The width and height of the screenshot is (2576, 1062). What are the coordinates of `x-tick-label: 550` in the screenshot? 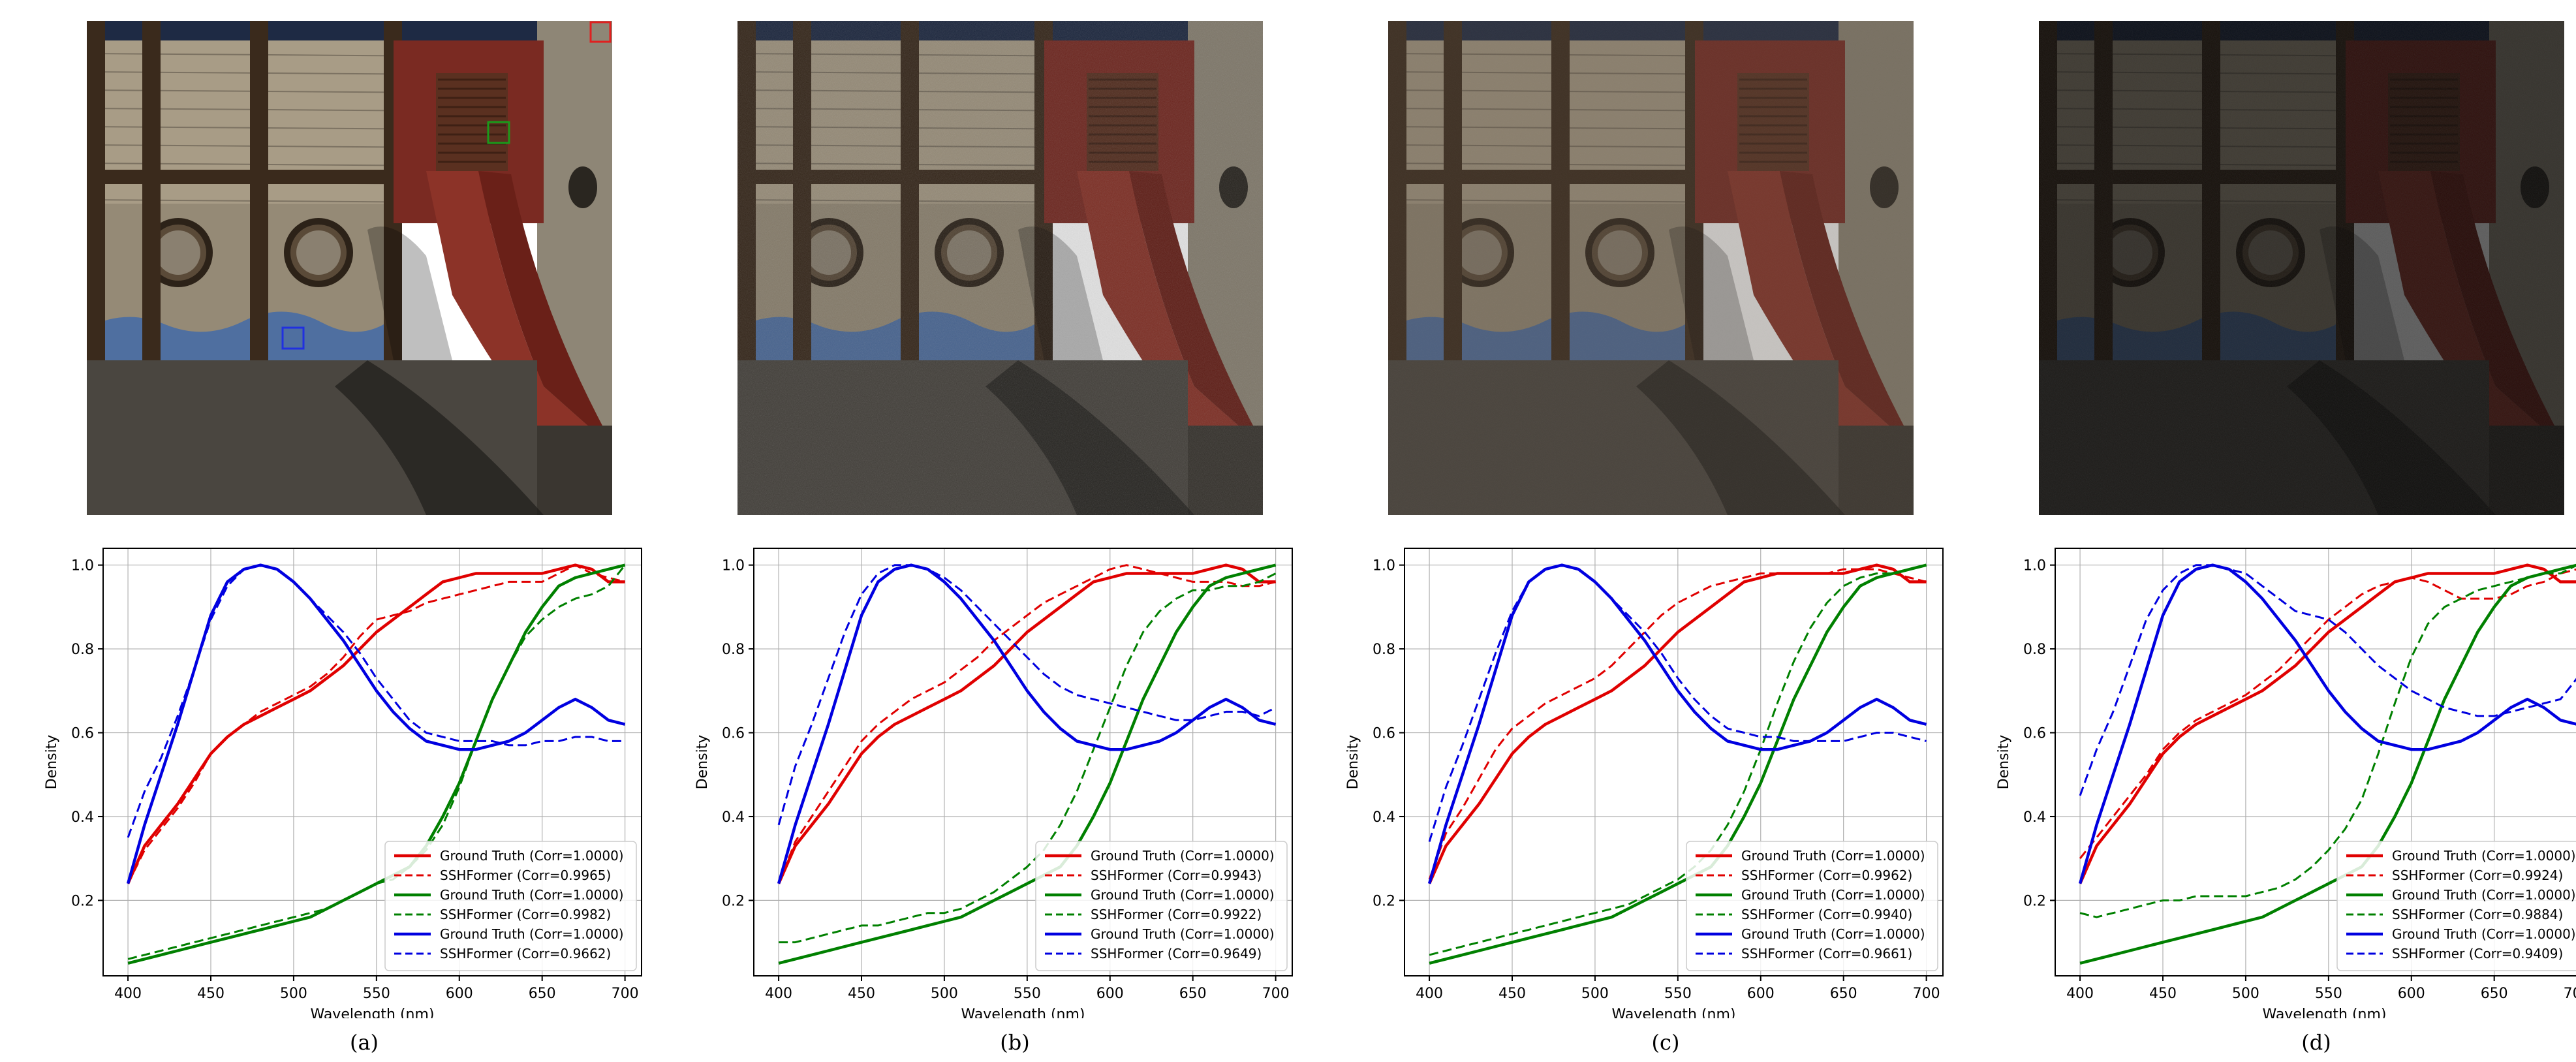 It's located at (1678, 994).